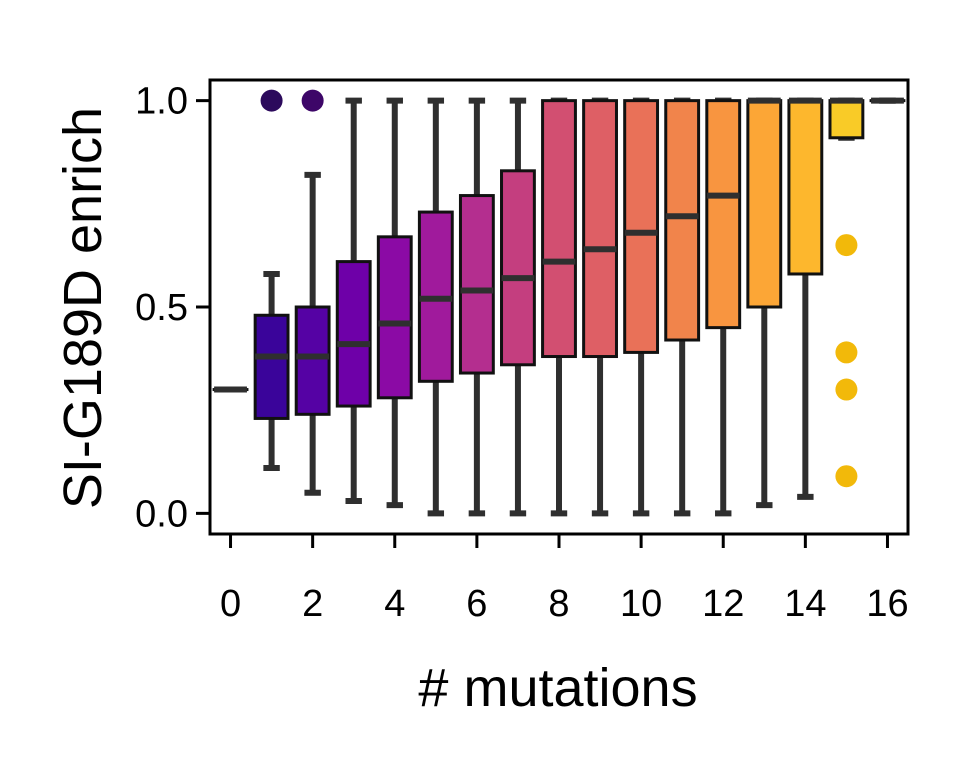  I want to click on x-tick-label: 14, so click(805, 604).